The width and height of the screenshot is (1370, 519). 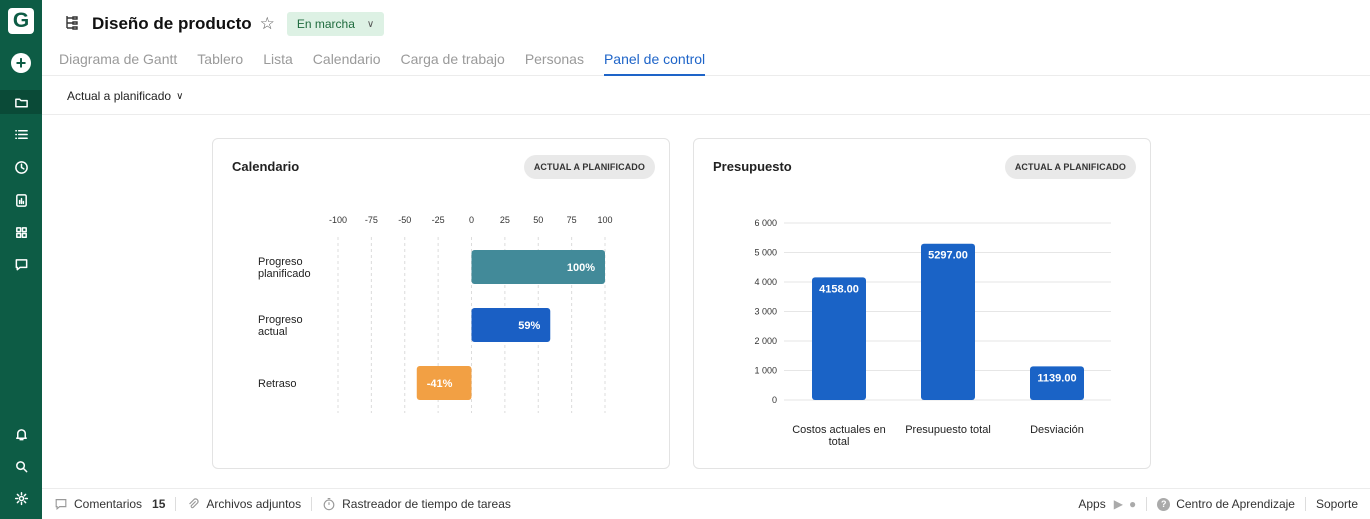 What do you see at coordinates (948, 430) in the screenshot?
I see `category-label: Presupuesto total` at bounding box center [948, 430].